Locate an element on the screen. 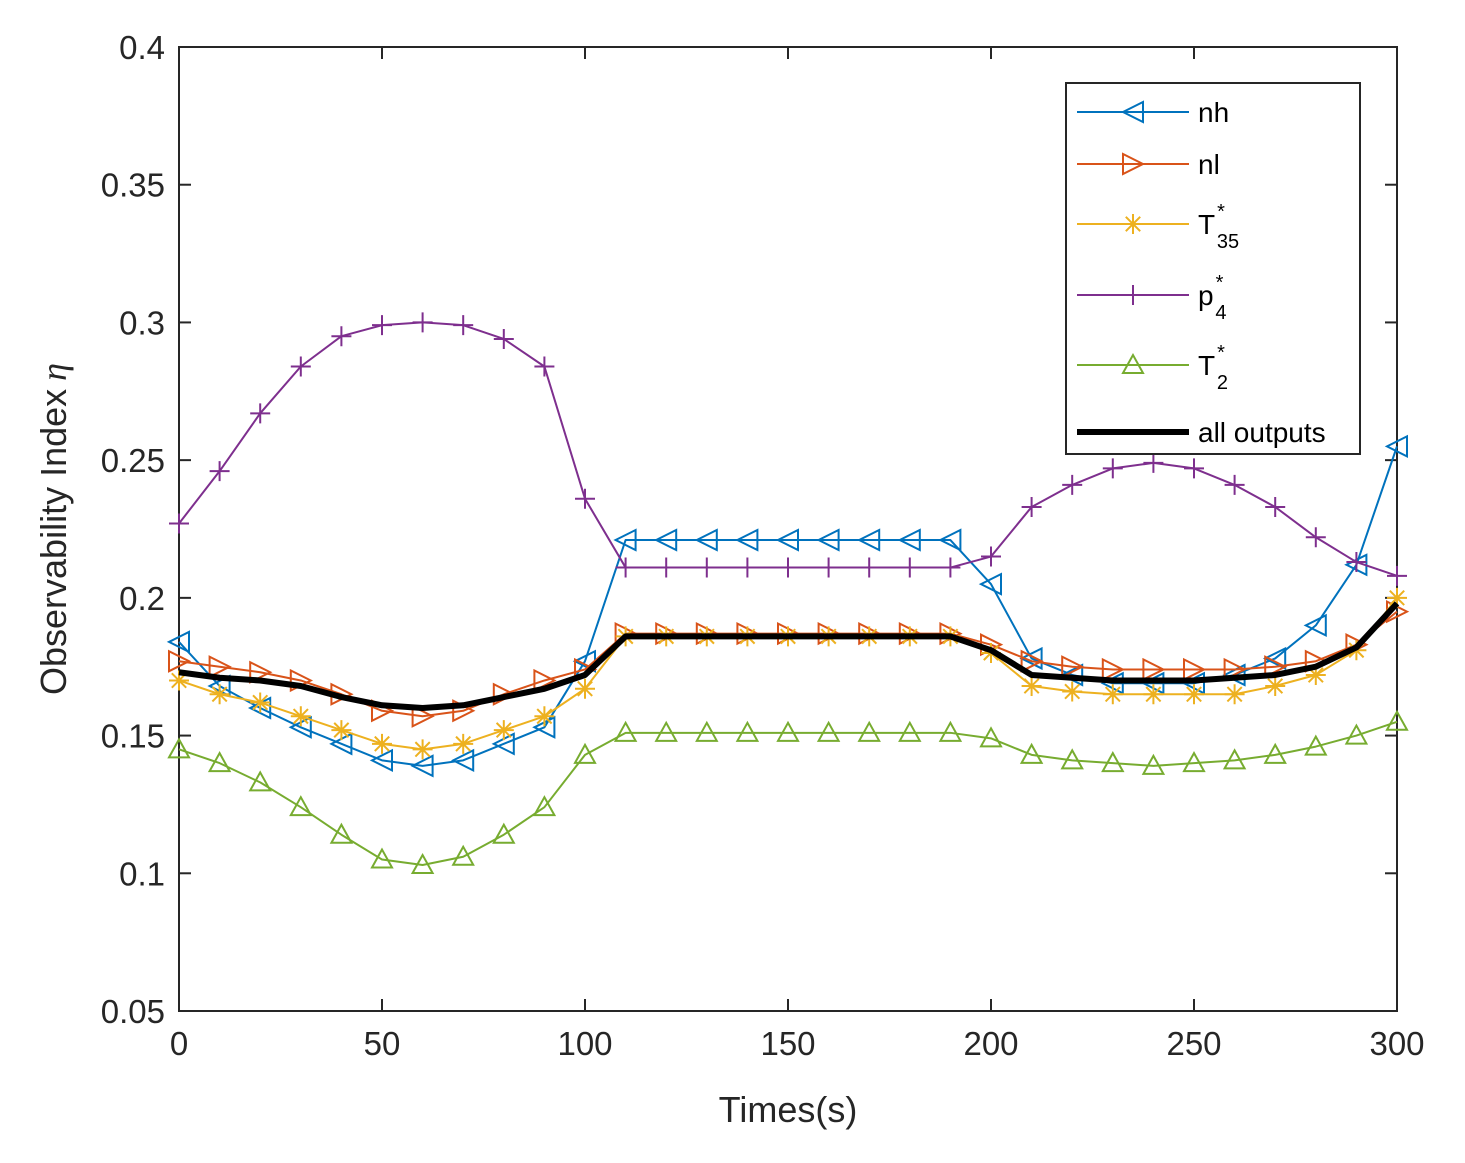  legend-label: all outputs is located at coordinates (1262, 432).